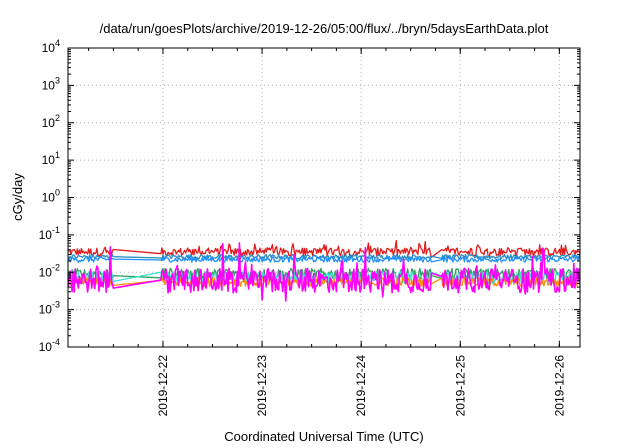  What do you see at coordinates (51, 121) in the screenshot?
I see `y-tick-label: 10²` at bounding box center [51, 121].